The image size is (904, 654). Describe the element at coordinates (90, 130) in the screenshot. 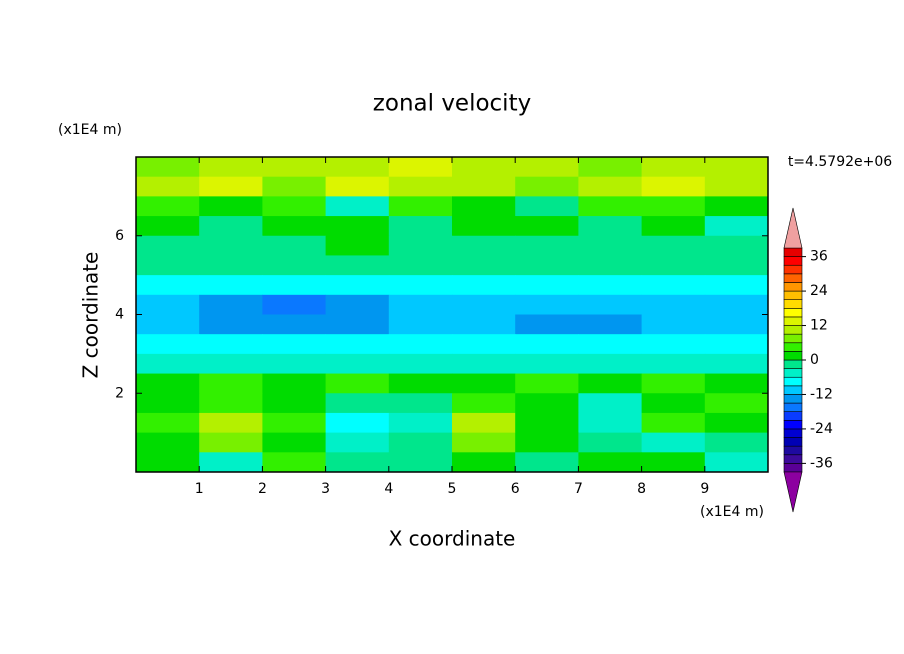

I see `y-unit: (x1E4 m)` at that location.